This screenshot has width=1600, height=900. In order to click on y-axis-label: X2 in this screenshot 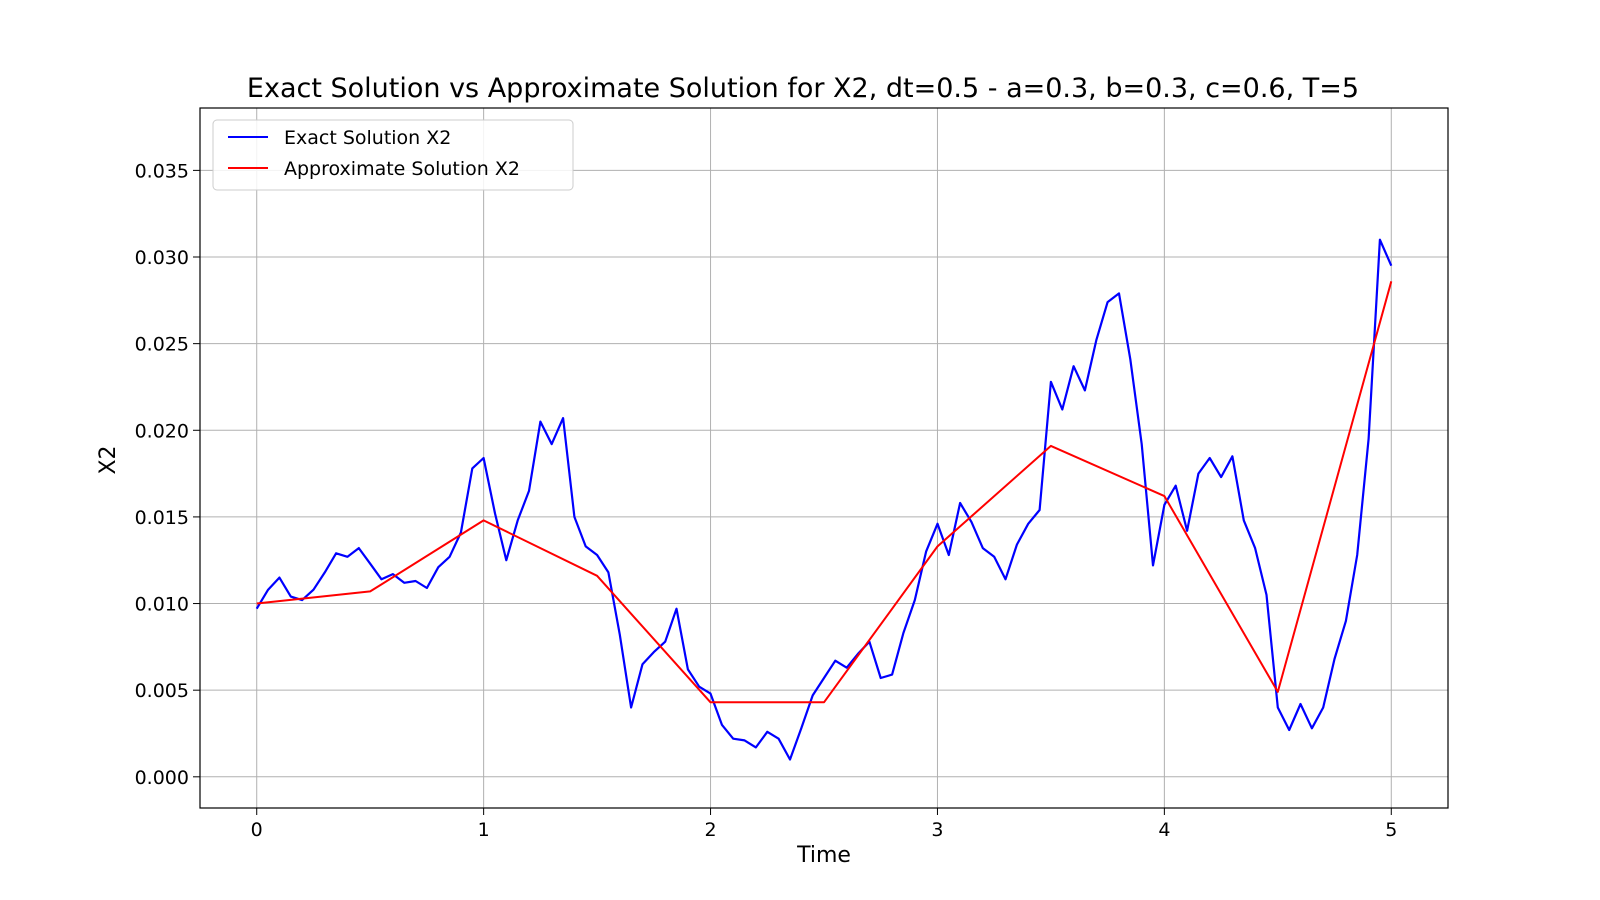, I will do `click(108, 459)`.